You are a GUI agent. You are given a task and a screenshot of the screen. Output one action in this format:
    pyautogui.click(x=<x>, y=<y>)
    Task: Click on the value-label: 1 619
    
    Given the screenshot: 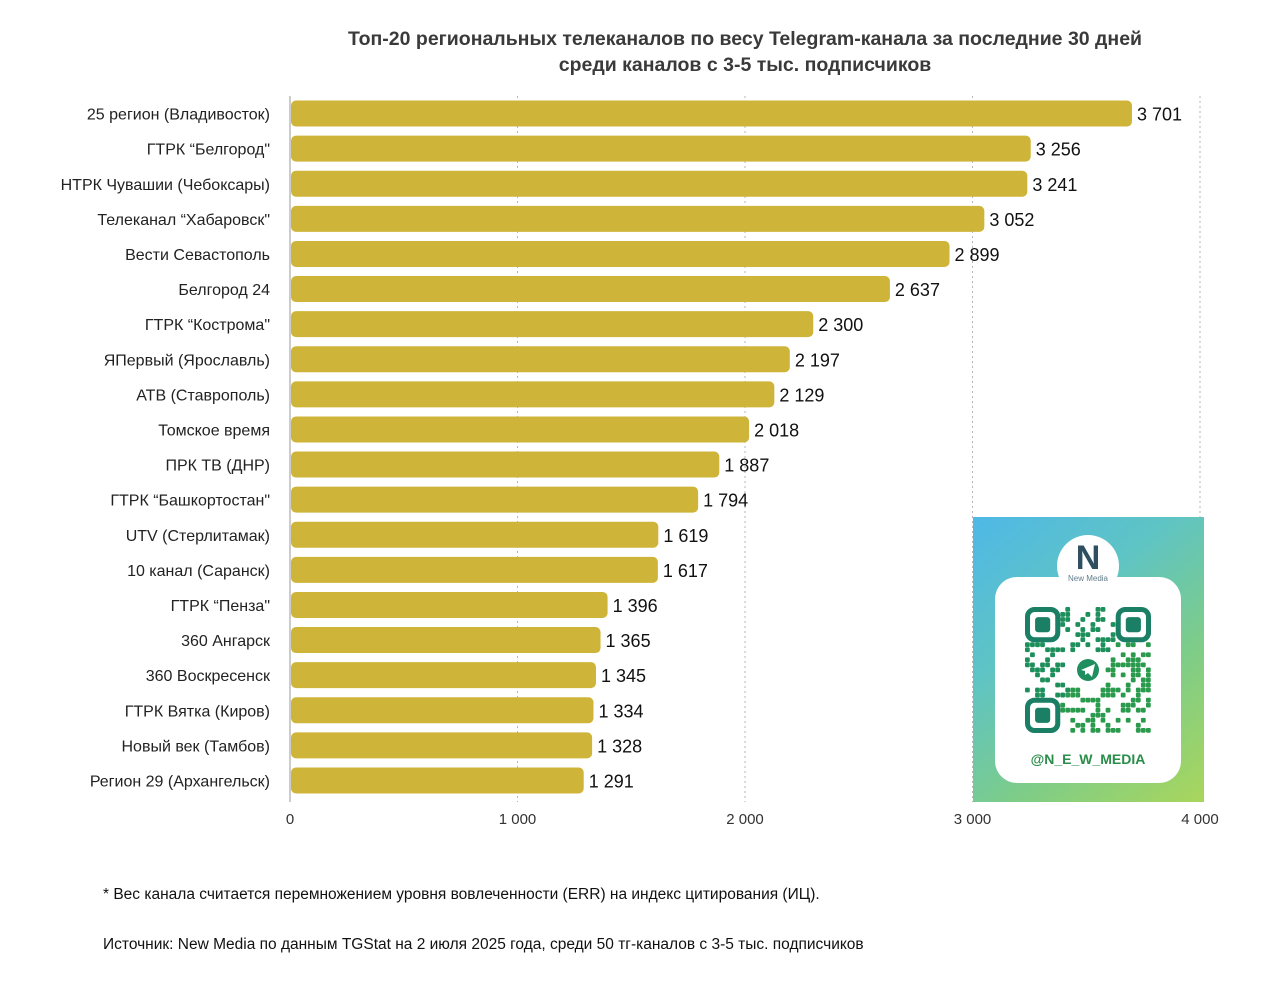 What is the action you would take?
    pyautogui.click(x=685, y=536)
    